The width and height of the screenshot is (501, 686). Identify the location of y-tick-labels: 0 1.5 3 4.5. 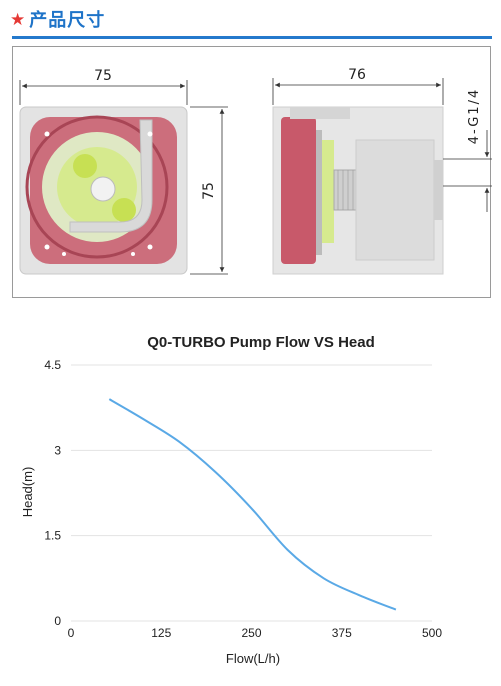
(52, 493).